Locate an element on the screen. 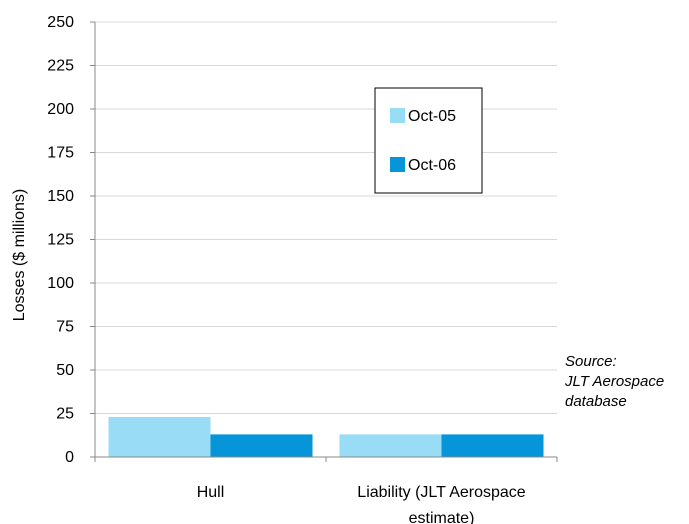 This screenshot has height=524, width=689. x-tick-labels: Hull Liability (JLT Aerospace estimate) is located at coordinates (361, 504).